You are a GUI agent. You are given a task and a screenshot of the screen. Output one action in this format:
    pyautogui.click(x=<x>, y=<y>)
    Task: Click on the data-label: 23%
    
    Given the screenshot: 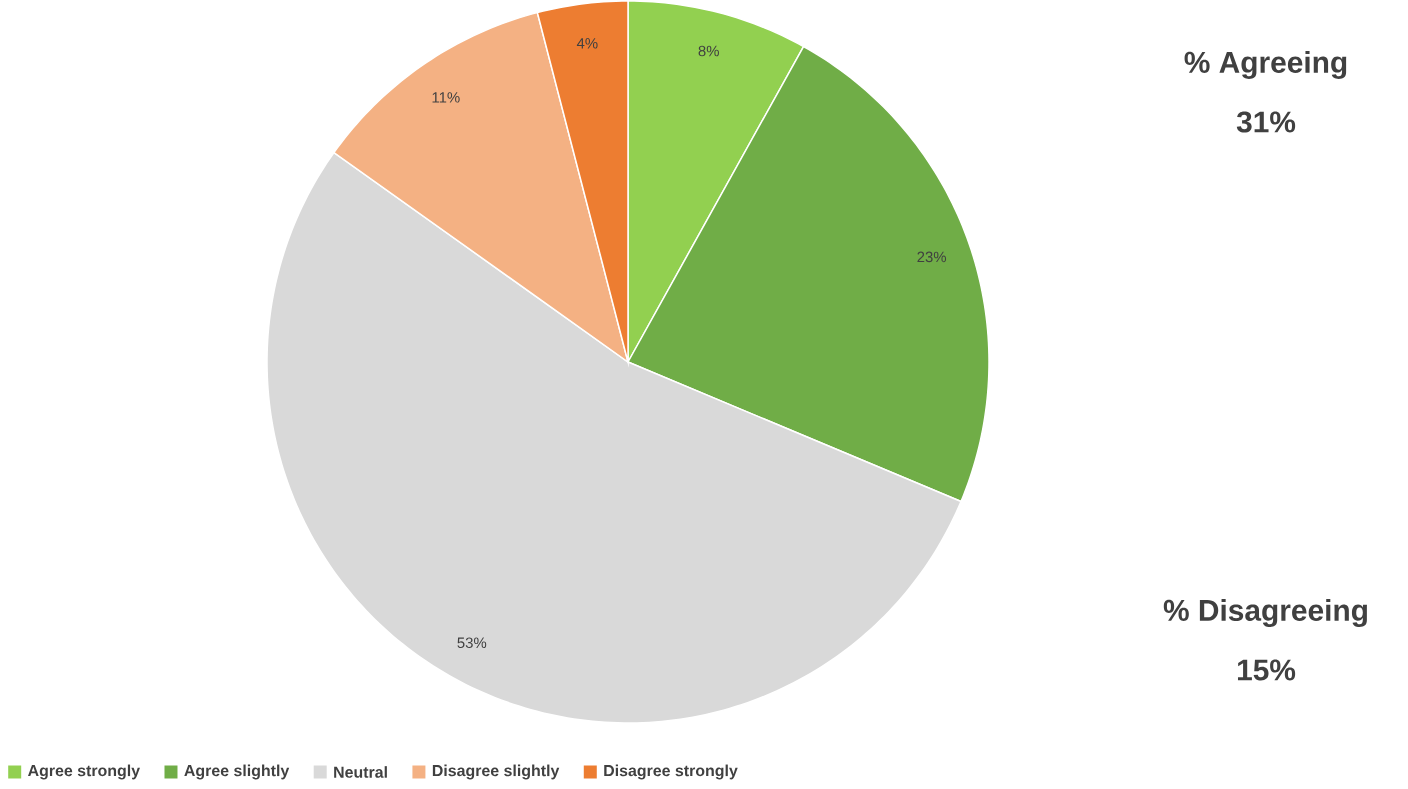 What is the action you would take?
    pyautogui.click(x=932, y=257)
    